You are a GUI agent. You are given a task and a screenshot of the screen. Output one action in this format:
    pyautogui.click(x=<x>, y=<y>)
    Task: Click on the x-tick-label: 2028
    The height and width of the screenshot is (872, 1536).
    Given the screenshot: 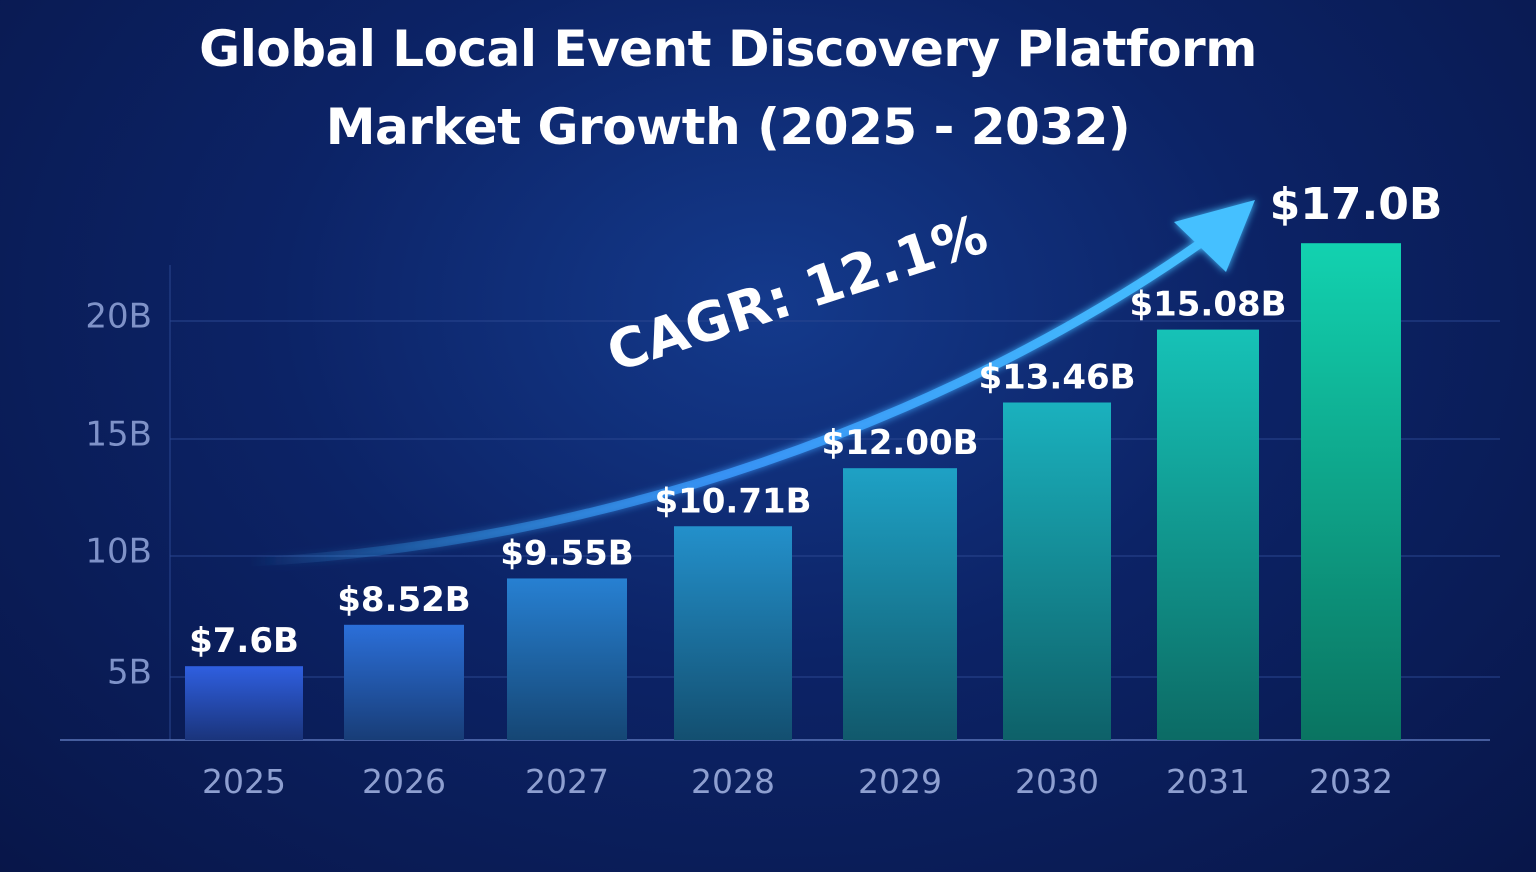 What is the action you would take?
    pyautogui.click(x=733, y=781)
    